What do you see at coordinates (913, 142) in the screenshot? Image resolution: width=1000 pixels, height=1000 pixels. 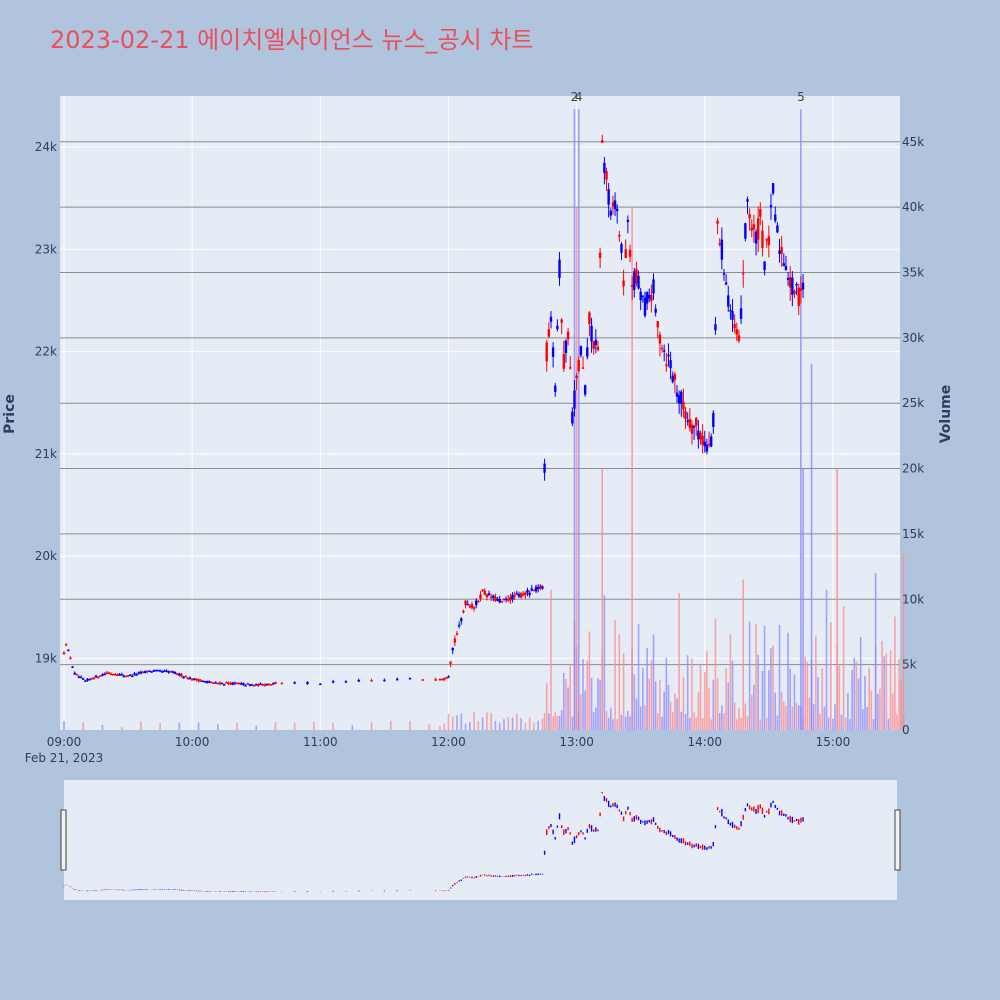 I see `volume-tick-label: 45k` at bounding box center [913, 142].